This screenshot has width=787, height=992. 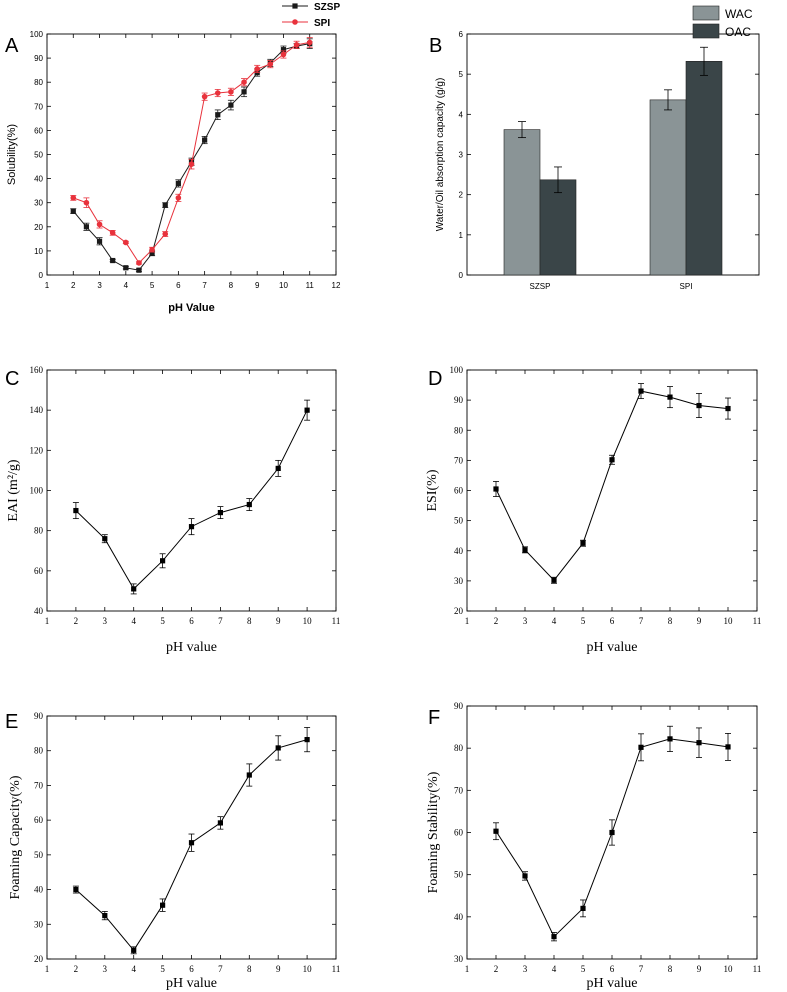 What do you see at coordinates (336, 285) in the screenshot?
I see `x-tick-label: 12` at bounding box center [336, 285].